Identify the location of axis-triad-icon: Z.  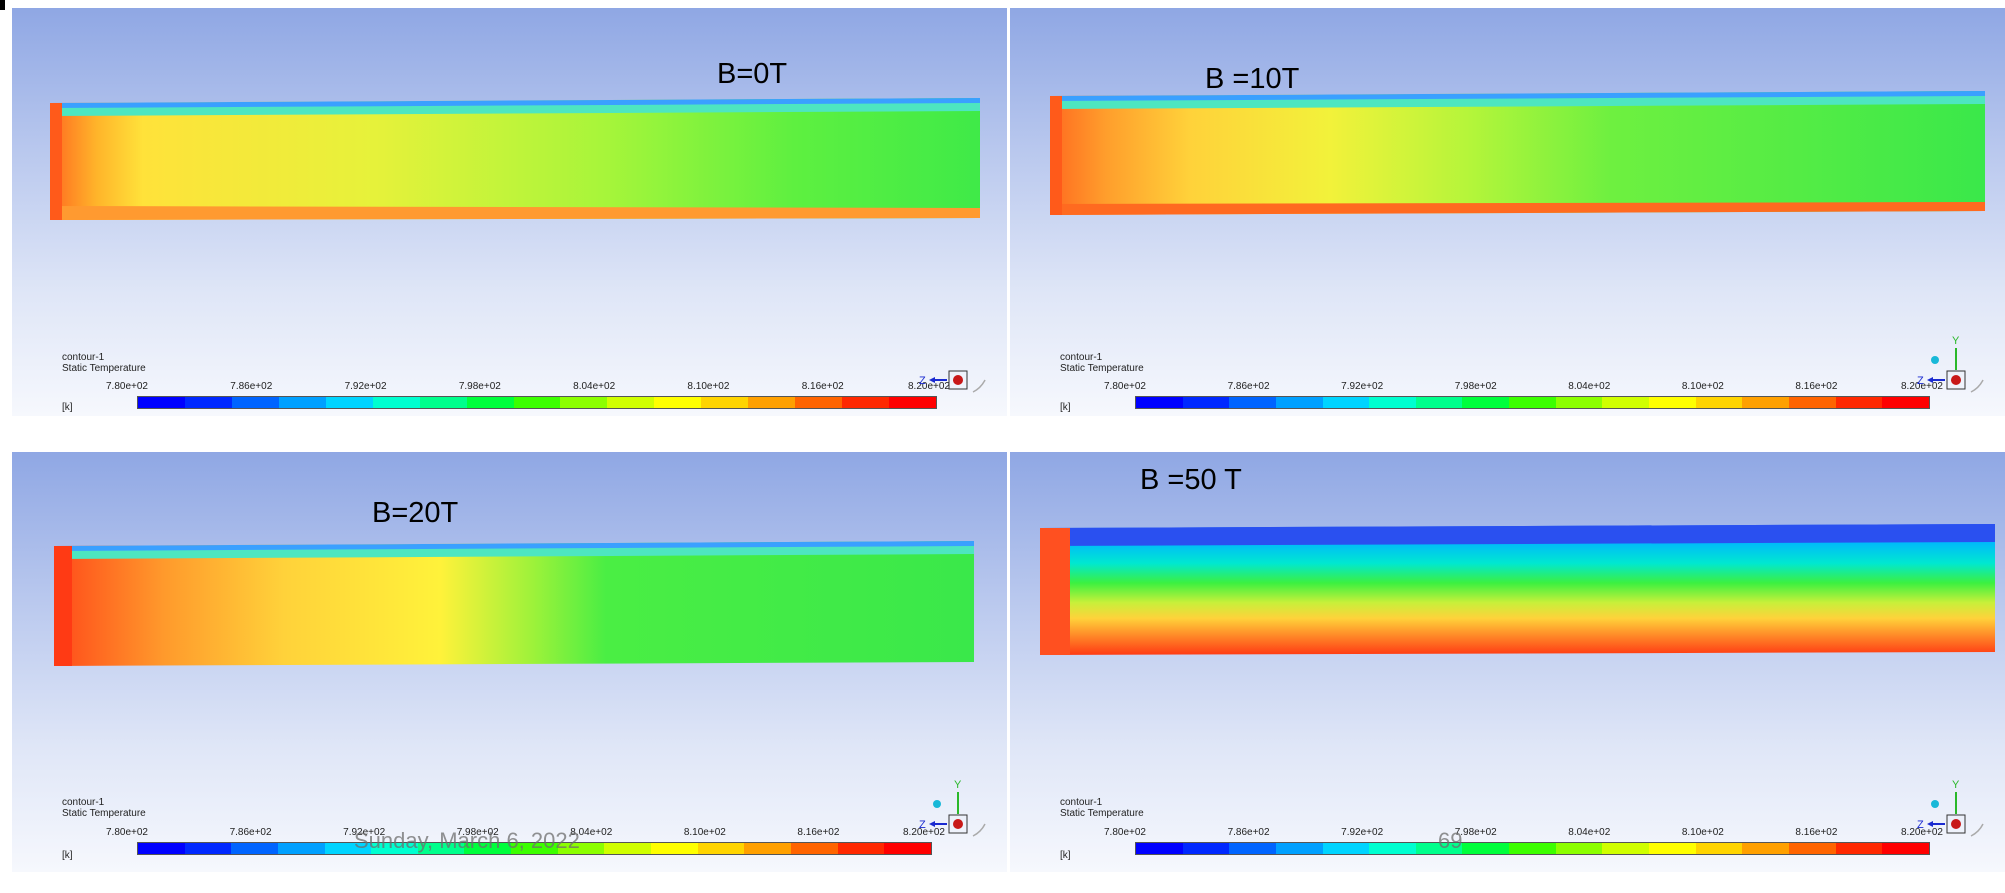
(952, 381).